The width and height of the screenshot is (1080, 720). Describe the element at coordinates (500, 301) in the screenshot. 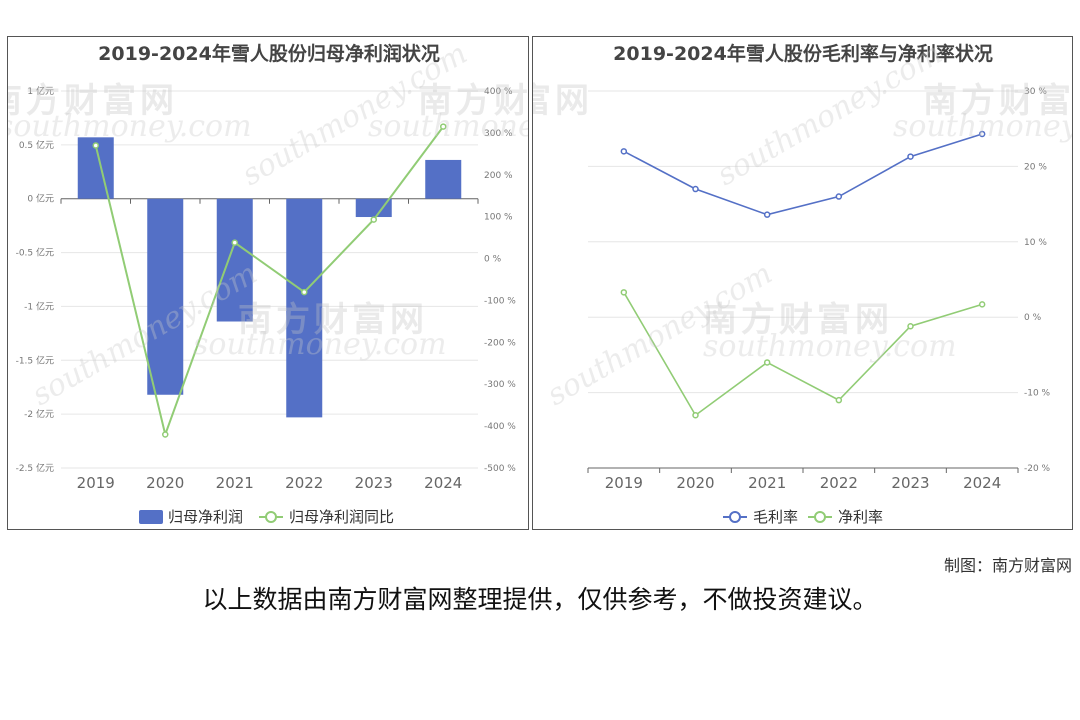

I see `y-axis-right-tick: -100 %` at that location.